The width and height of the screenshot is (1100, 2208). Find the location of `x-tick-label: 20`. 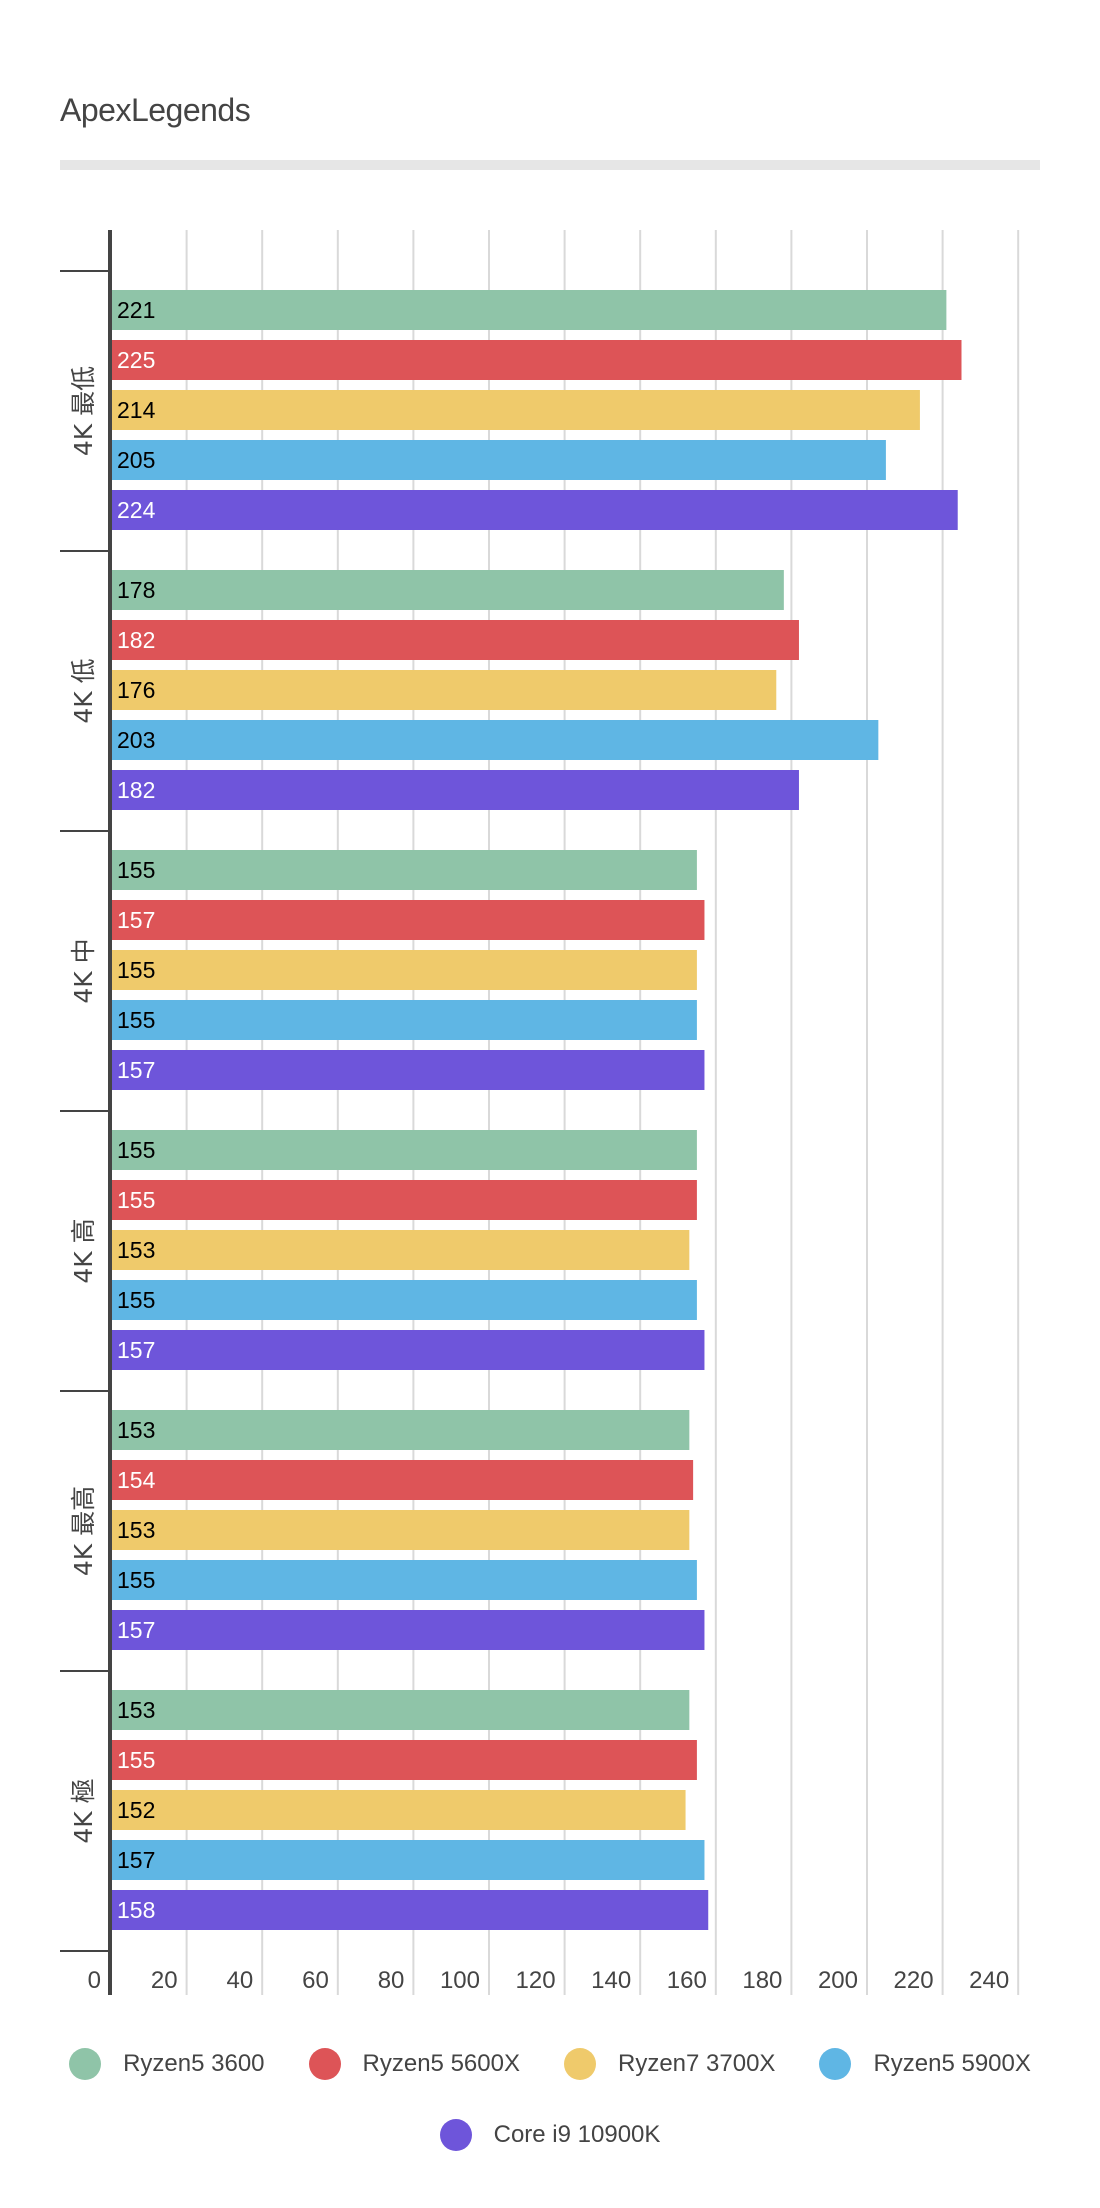

x-tick-label: 20 is located at coordinates (164, 1980).